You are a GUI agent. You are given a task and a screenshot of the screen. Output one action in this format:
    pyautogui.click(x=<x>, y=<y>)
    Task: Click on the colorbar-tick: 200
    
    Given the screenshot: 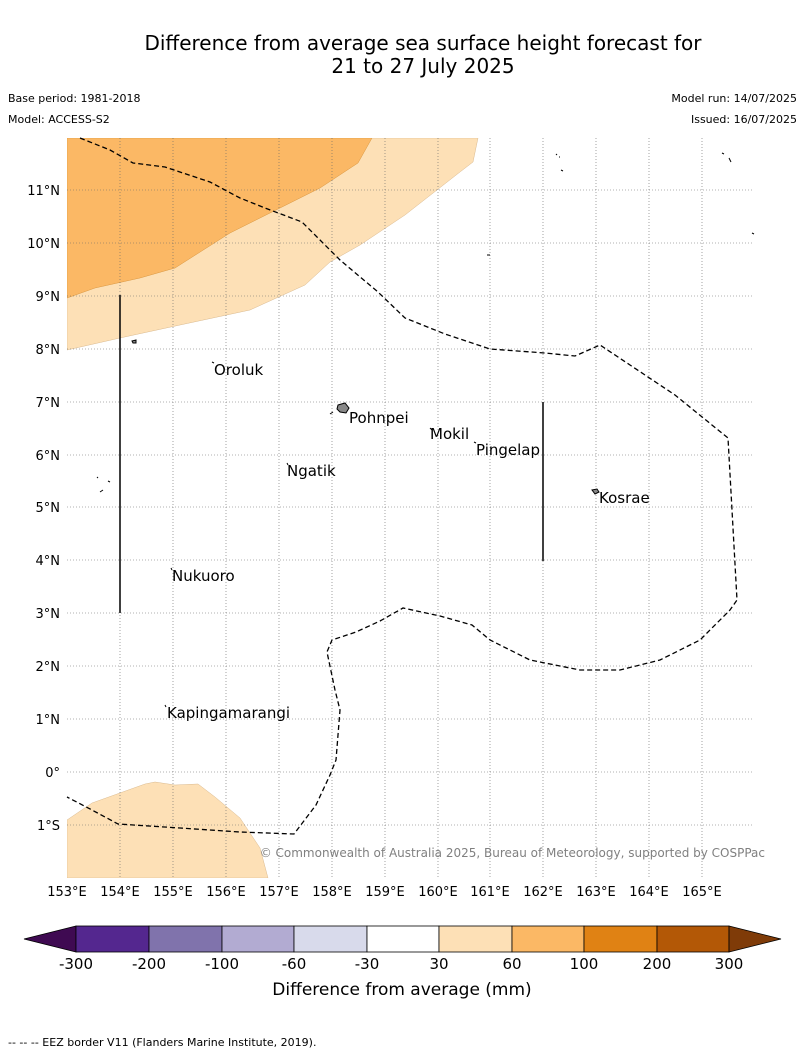 What is the action you would take?
    pyautogui.click(x=657, y=964)
    